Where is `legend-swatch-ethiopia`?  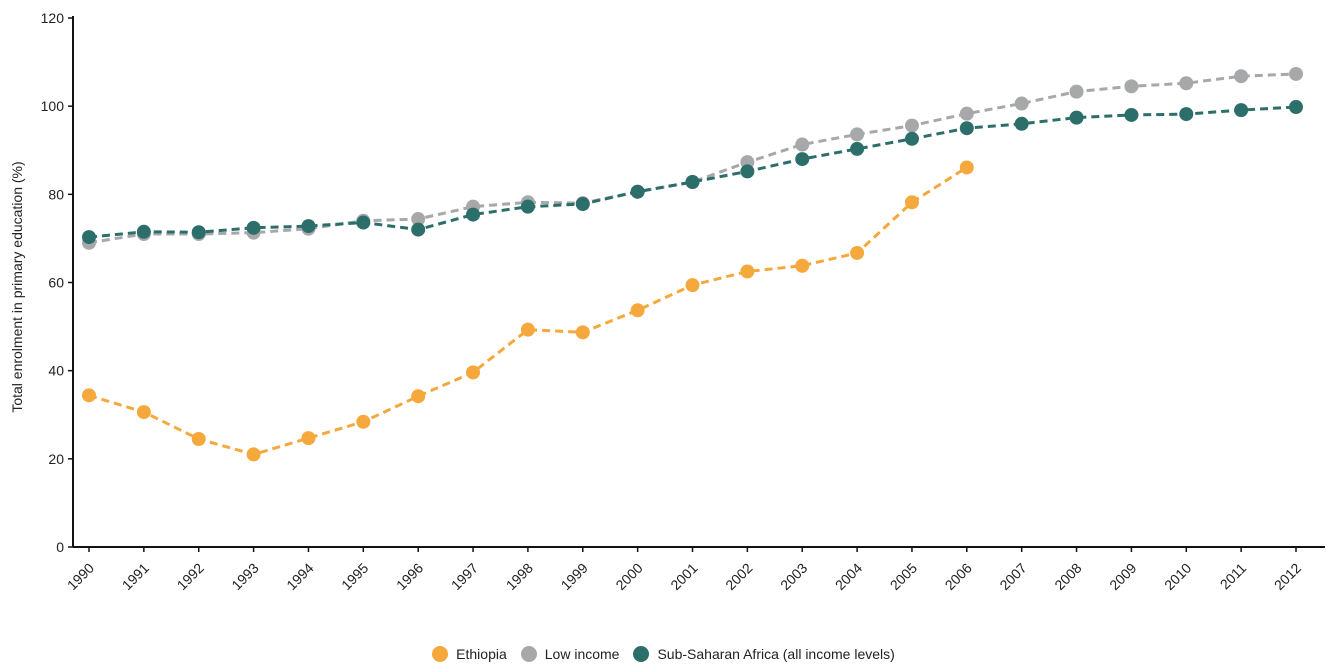
legend-swatch-ethiopia is located at coordinates (440, 654).